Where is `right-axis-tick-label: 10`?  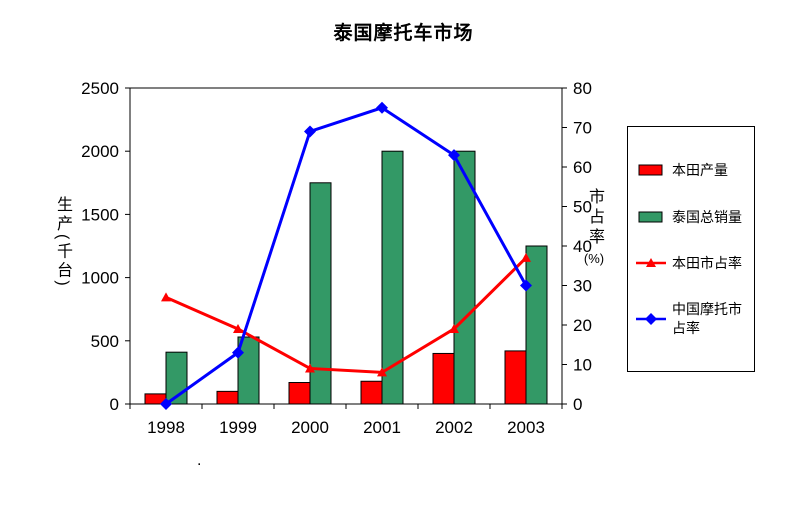
right-axis-tick-label: 10 is located at coordinates (582, 365).